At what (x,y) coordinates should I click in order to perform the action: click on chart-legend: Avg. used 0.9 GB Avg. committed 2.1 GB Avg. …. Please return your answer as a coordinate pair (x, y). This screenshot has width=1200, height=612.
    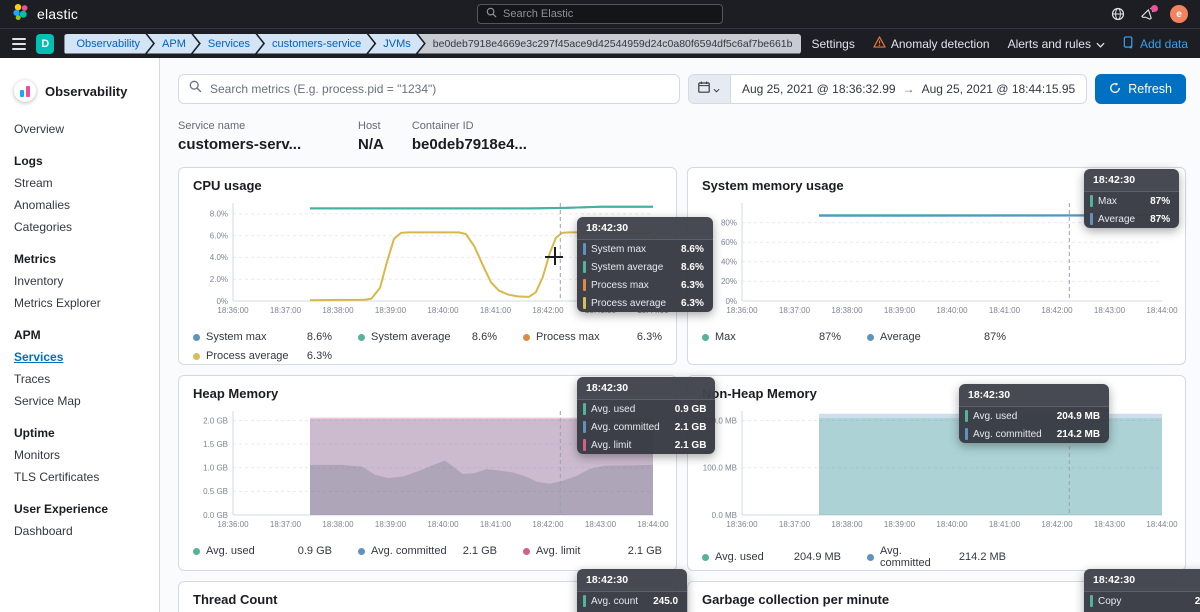
    Looking at the image, I should click on (427, 551).